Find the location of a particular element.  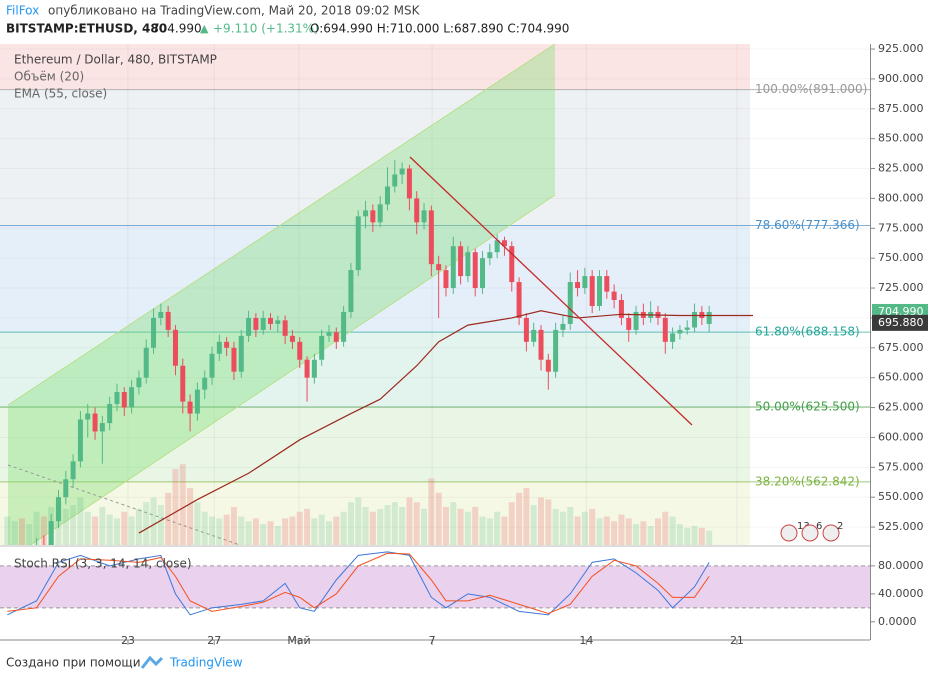

x-tick-label: 27 is located at coordinates (214, 640).